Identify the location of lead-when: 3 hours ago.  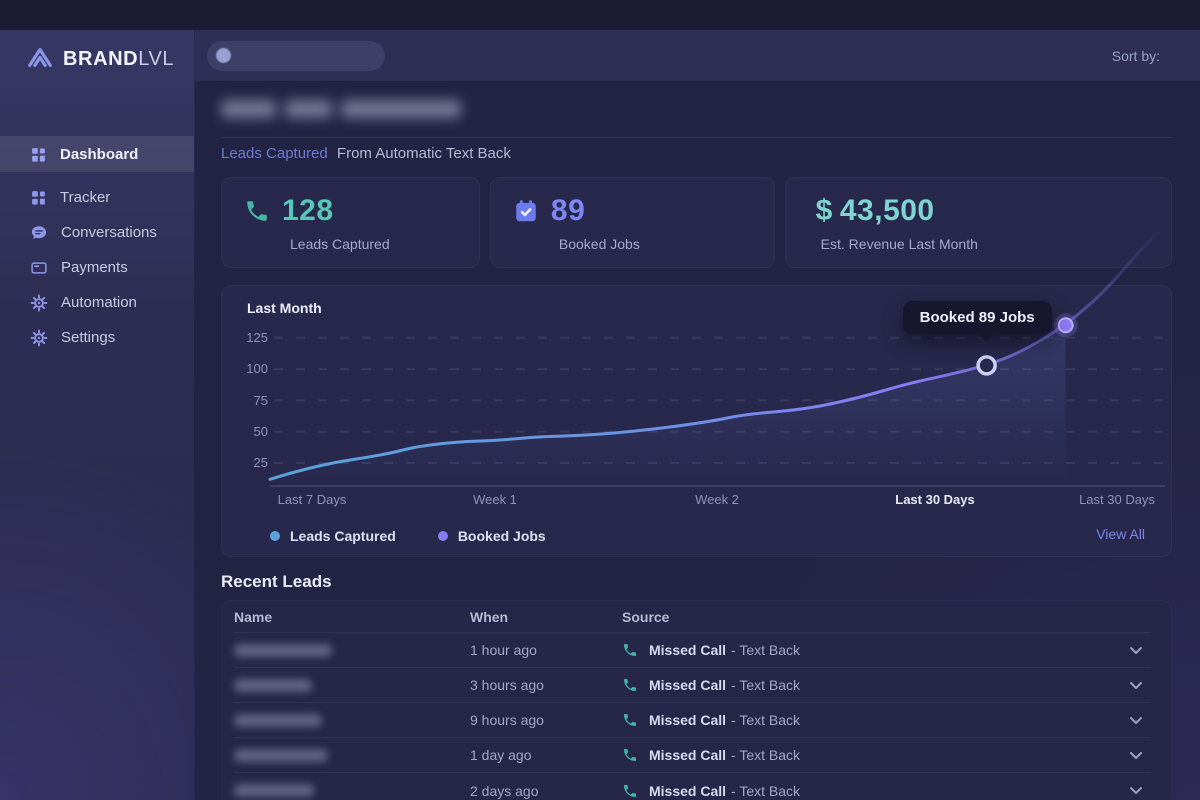
(507, 685).